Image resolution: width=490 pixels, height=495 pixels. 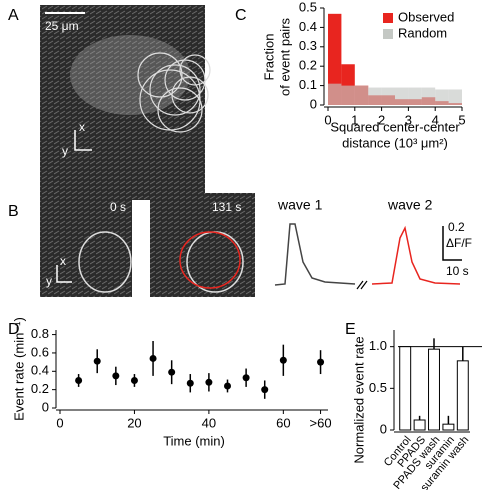 I want to click on panel-label: A, so click(x=13, y=15).